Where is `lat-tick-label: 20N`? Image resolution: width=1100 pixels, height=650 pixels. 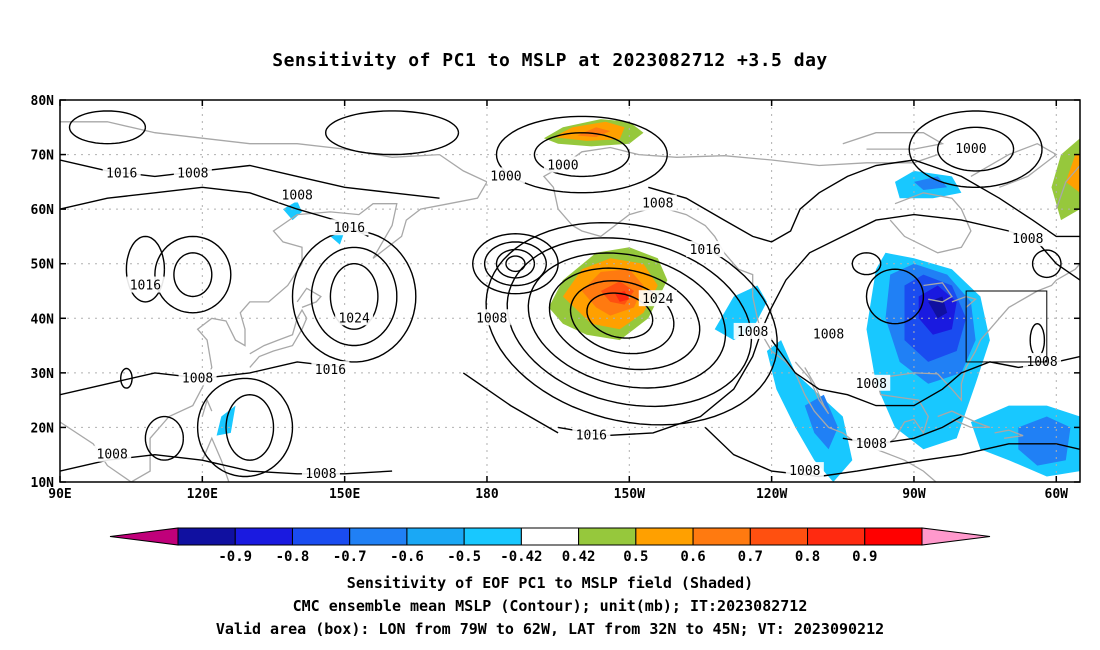 lat-tick-label: 20N is located at coordinates (43, 428).